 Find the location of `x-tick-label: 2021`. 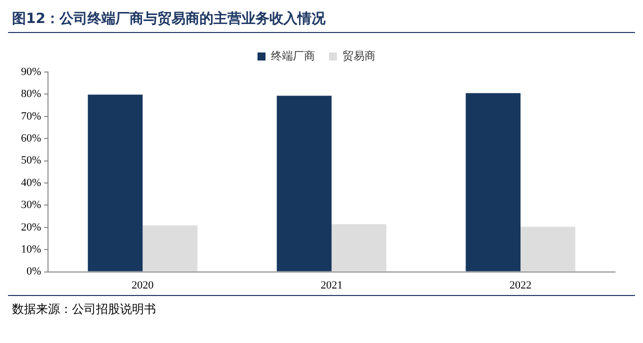

x-tick-label: 2021 is located at coordinates (331, 285).